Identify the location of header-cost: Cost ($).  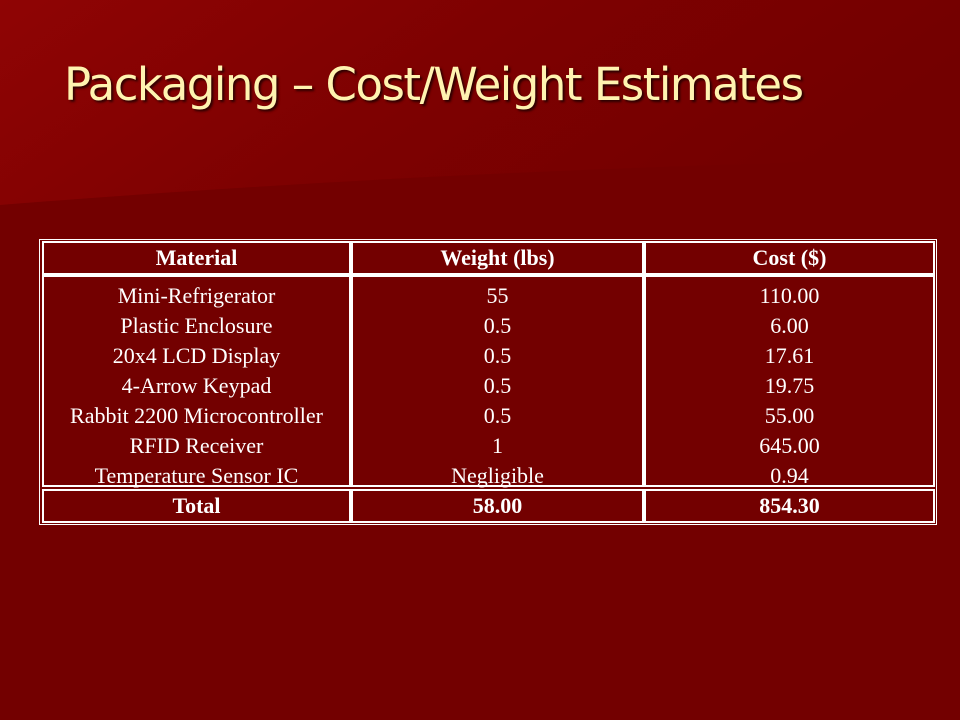
(789, 258).